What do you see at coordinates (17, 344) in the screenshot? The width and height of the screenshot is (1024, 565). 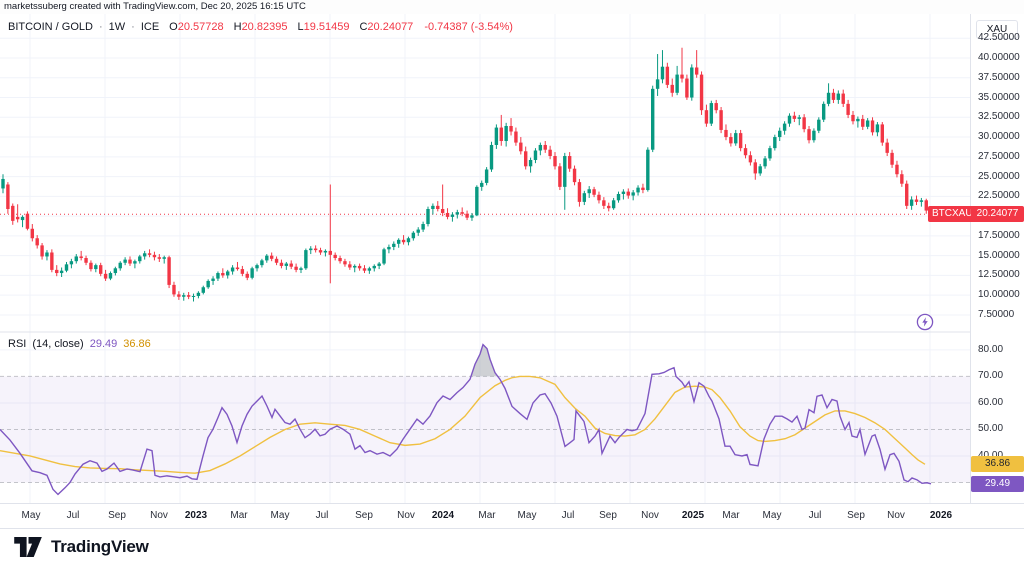 I see `rsi-title: RSI` at bounding box center [17, 344].